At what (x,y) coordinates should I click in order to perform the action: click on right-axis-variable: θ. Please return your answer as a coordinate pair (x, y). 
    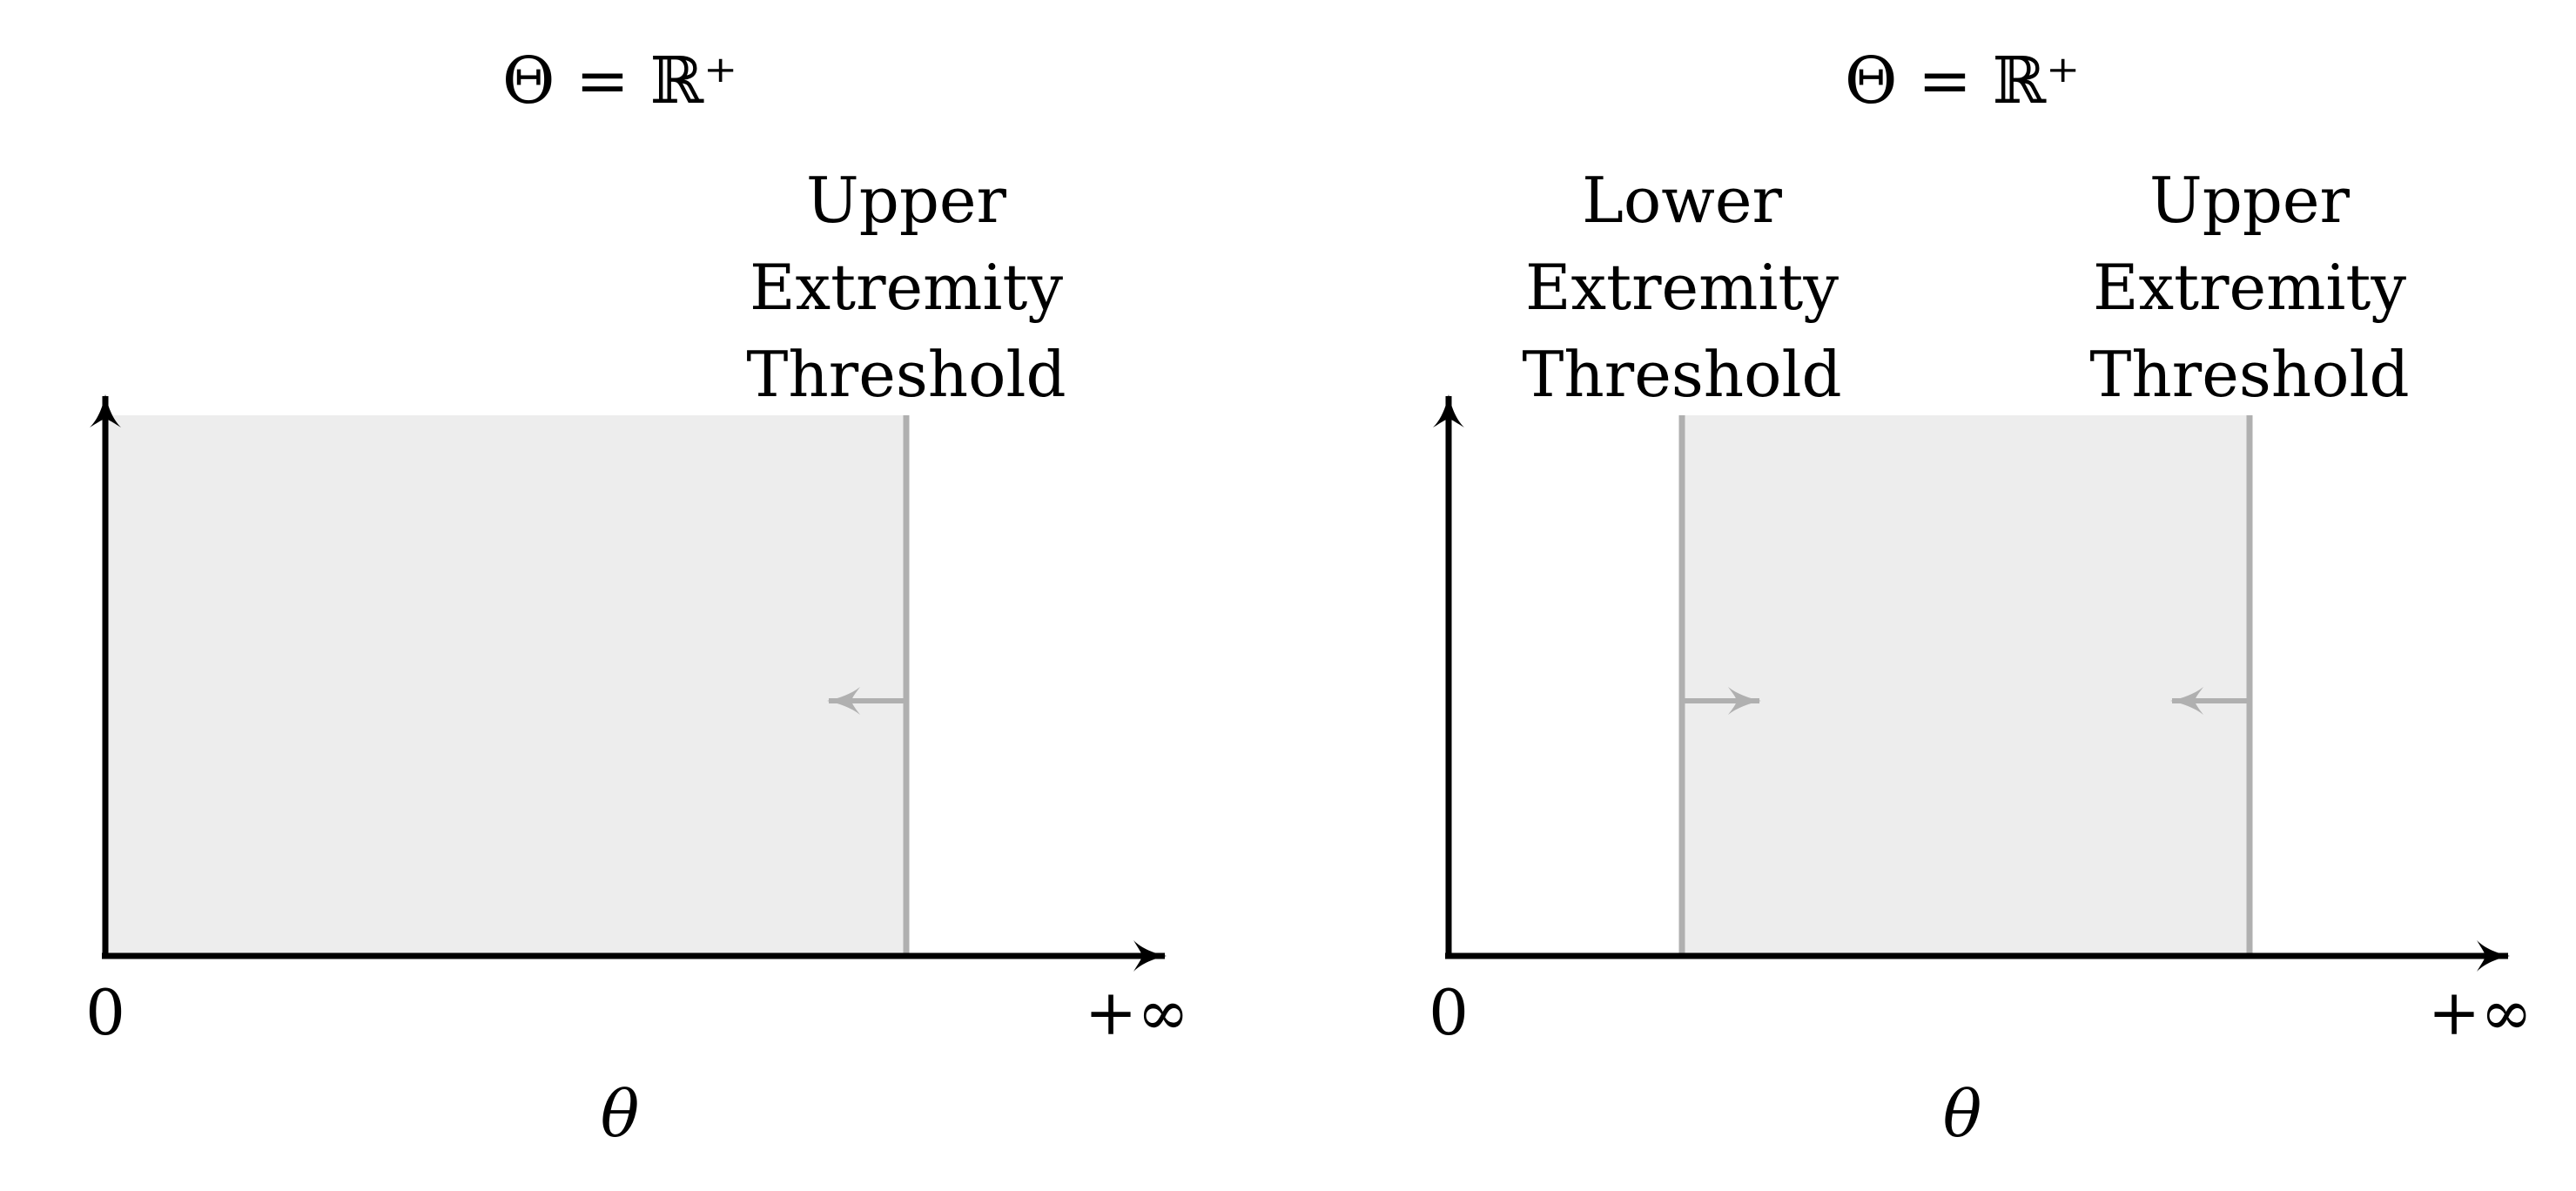
    Looking at the image, I should click on (1962, 1114).